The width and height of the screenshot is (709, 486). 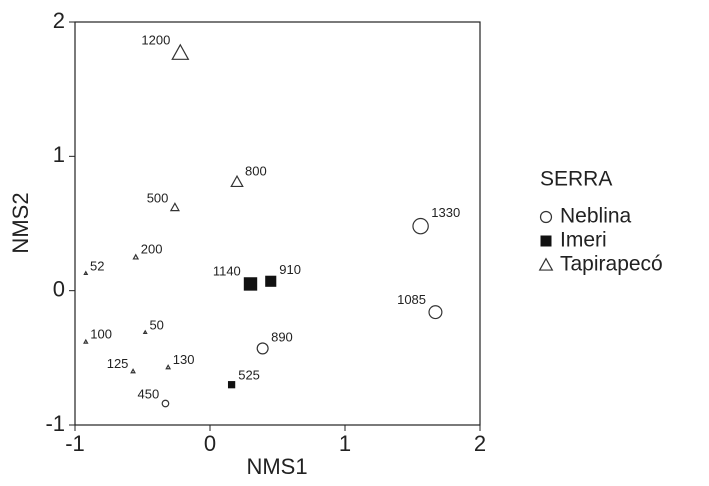 I want to click on point-label: 130, so click(x=184, y=359).